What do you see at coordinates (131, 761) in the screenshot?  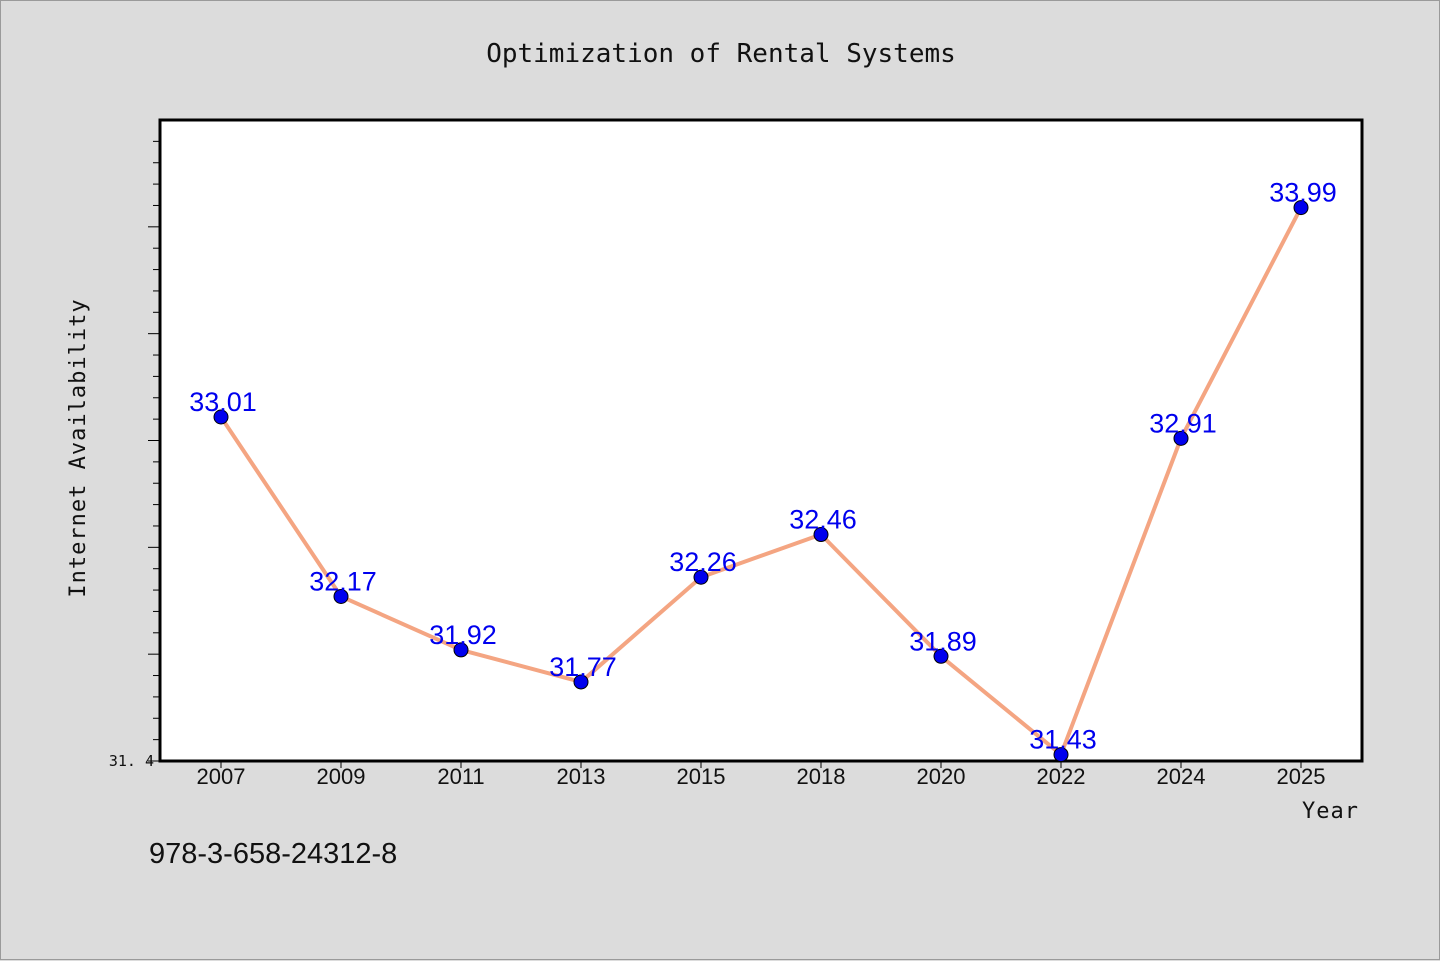 I see `y-tick-label: 31. 4` at bounding box center [131, 761].